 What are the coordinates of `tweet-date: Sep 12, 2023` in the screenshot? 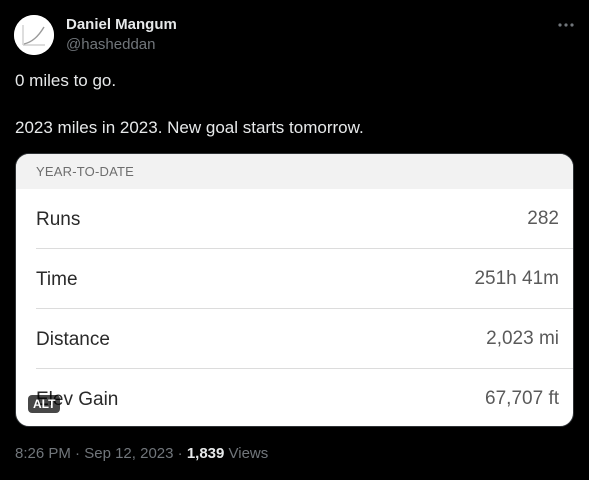 It's located at (129, 453).